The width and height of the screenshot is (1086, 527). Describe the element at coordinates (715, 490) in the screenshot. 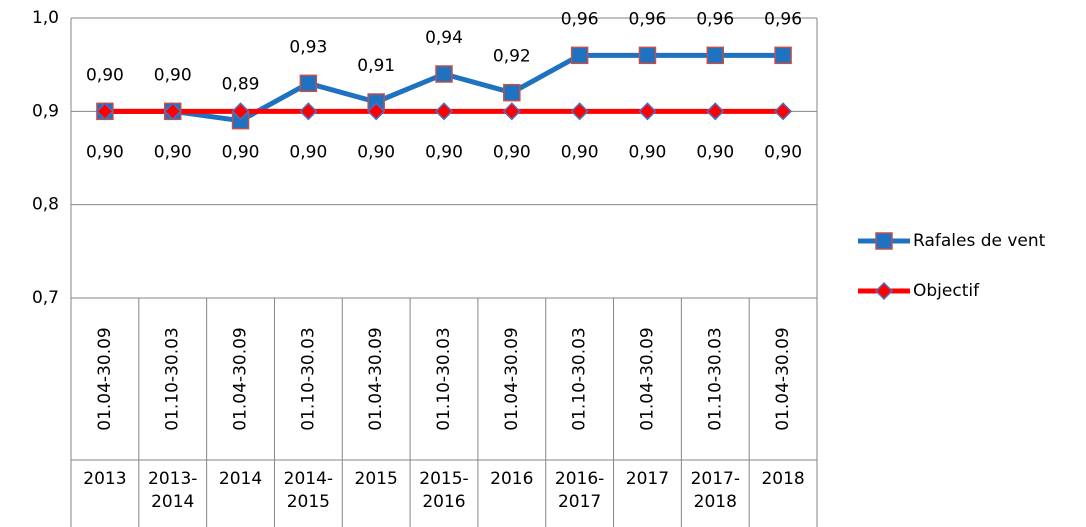

I see `category-group-label: 2017-2018` at that location.